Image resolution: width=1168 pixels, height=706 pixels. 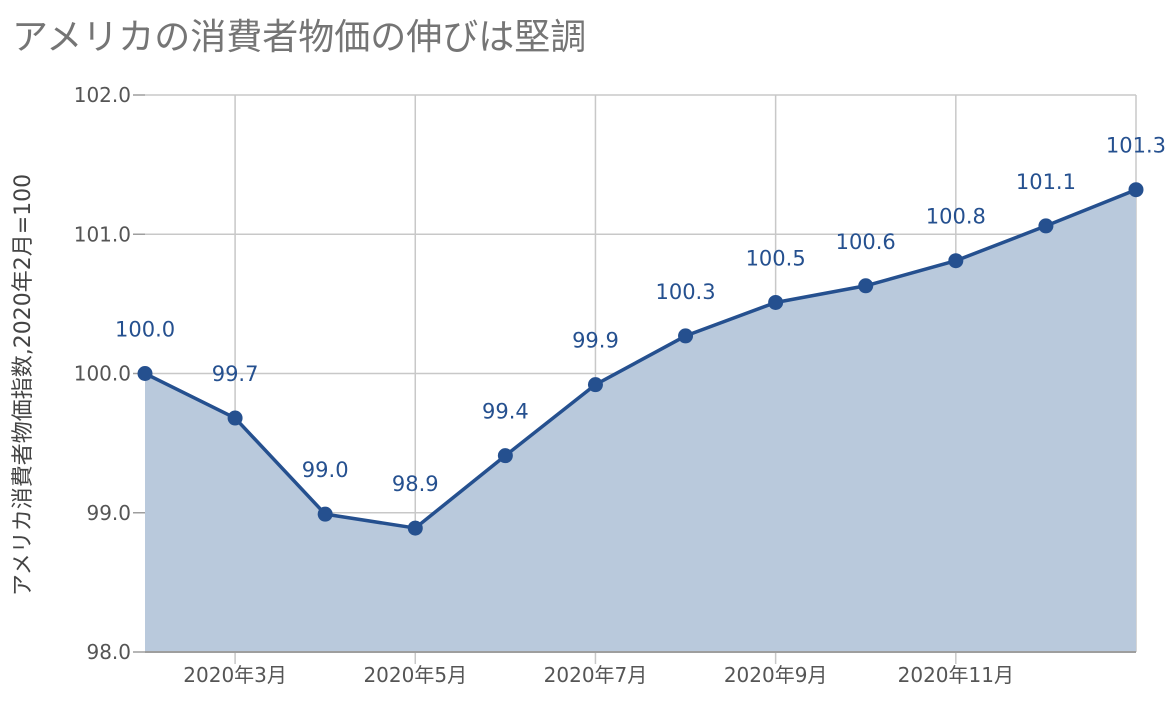 What do you see at coordinates (956, 217) in the screenshot?
I see `data-label: 100.8` at bounding box center [956, 217].